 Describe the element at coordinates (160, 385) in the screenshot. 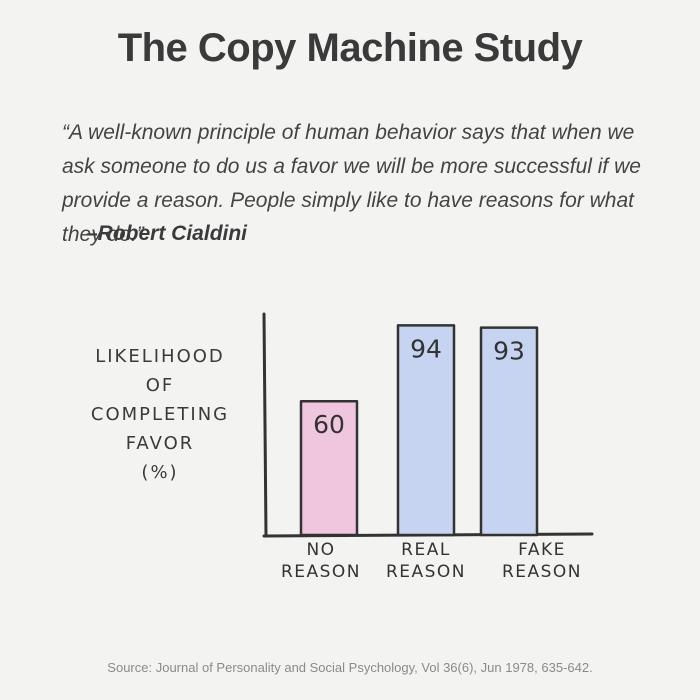

I see `y-axis-label-line: OF` at that location.